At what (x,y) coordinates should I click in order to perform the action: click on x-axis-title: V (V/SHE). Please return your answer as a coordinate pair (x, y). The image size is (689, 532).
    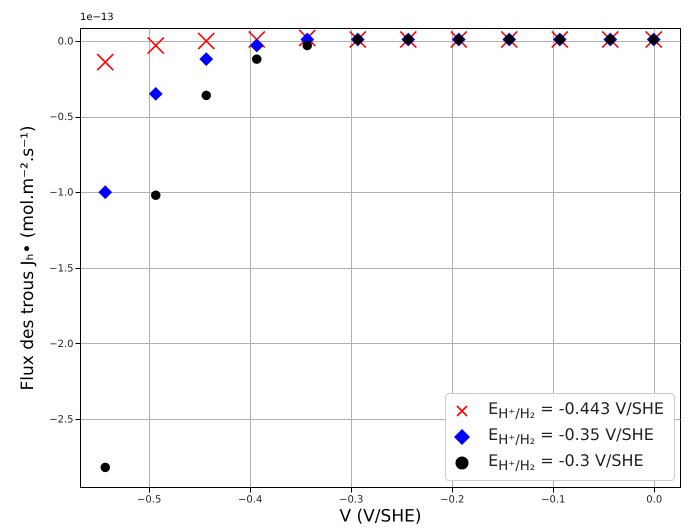
    Looking at the image, I should click on (381, 516).